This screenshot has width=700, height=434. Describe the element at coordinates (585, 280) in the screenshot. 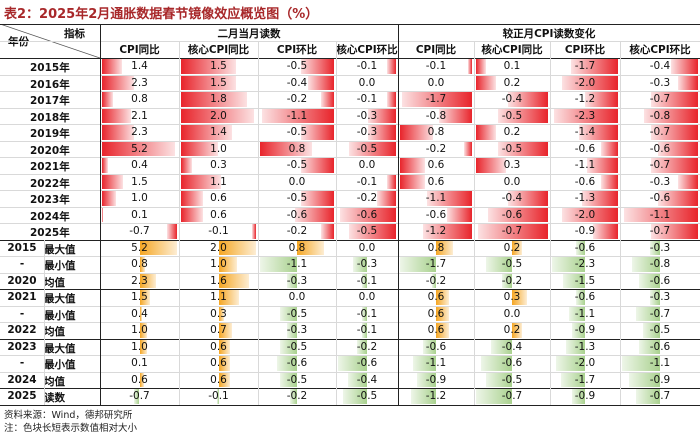

I see `cell-value: -1.5` at that location.